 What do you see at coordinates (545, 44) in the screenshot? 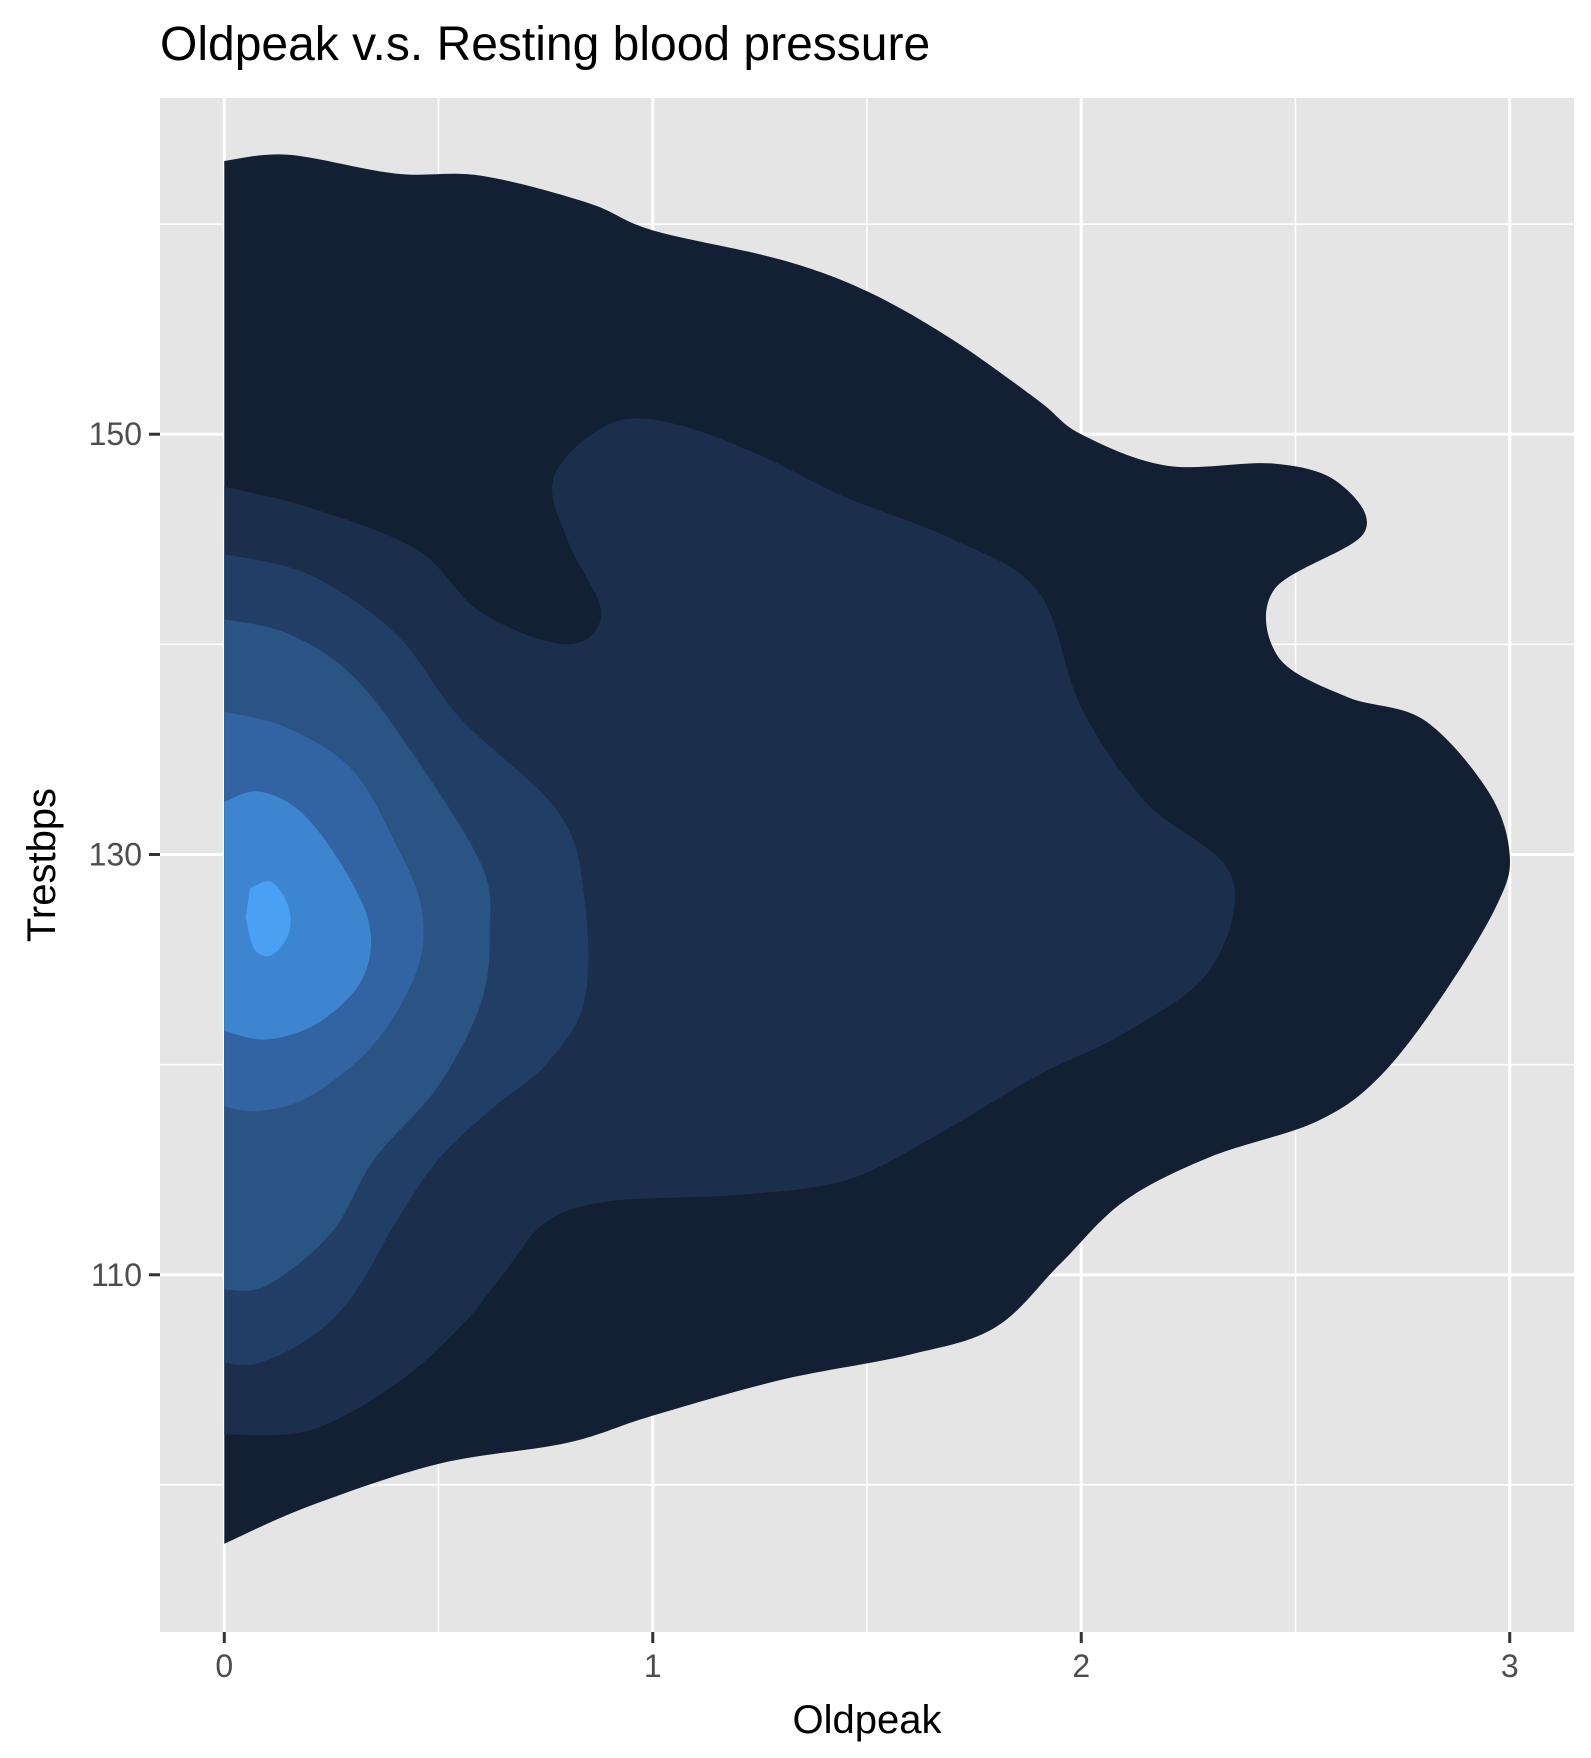
I see `chart-title: Oldpeak v.s. Resting blood pressure` at bounding box center [545, 44].